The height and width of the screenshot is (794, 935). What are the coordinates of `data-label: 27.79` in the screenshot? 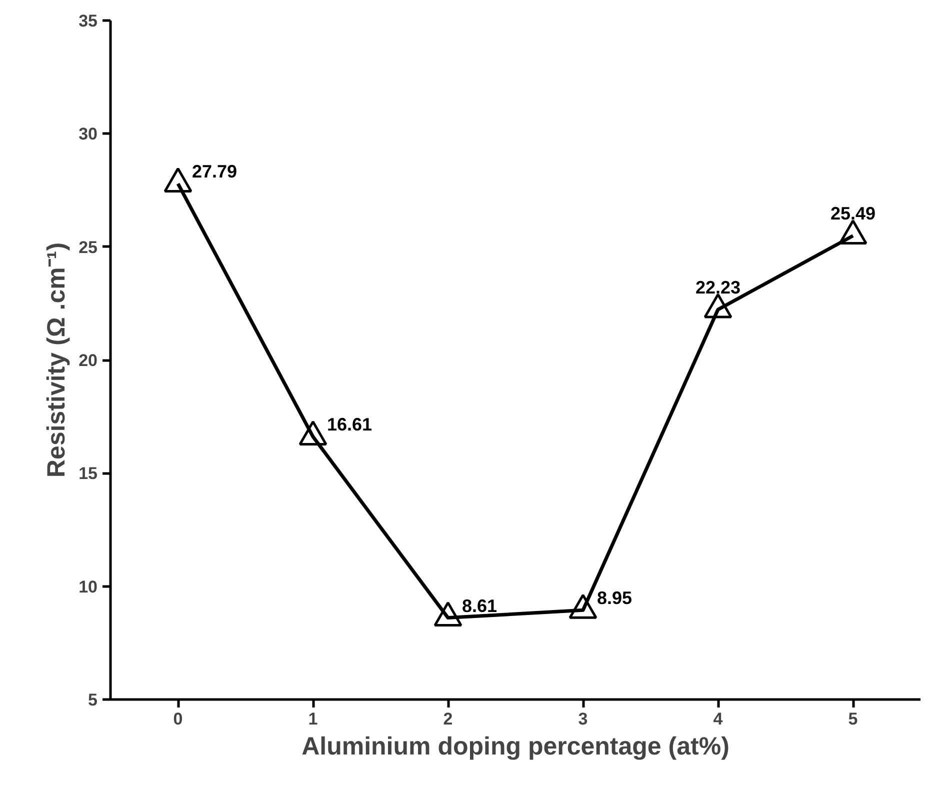 It's located at (215, 172).